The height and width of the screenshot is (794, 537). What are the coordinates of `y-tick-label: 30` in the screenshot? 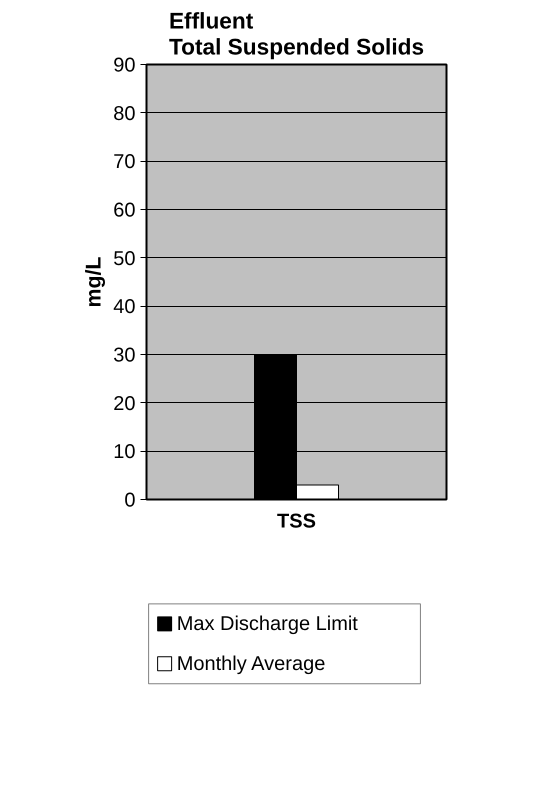 It's located at (124, 355).